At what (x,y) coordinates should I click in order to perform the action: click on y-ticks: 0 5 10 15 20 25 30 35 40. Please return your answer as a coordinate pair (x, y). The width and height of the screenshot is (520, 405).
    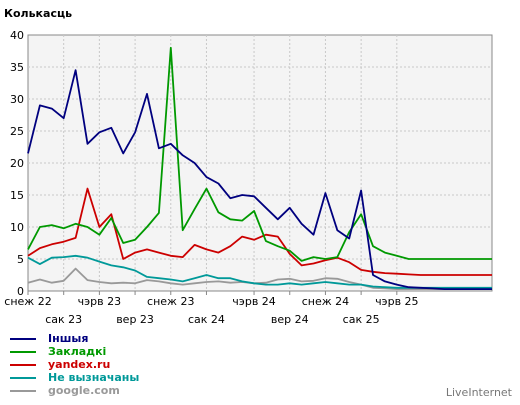
    Looking at the image, I should click on (17, 163).